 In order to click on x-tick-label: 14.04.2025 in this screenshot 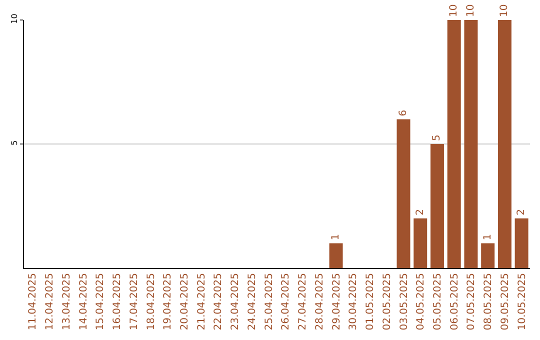, I will do `click(84, 301)`.